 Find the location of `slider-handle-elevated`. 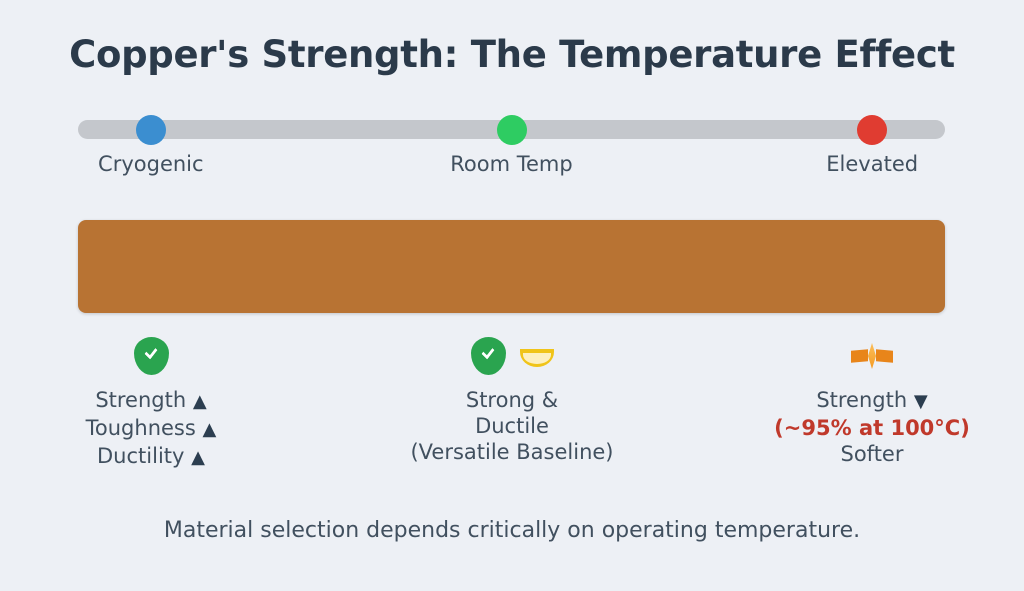

slider-handle-elevated is located at coordinates (872, 130).